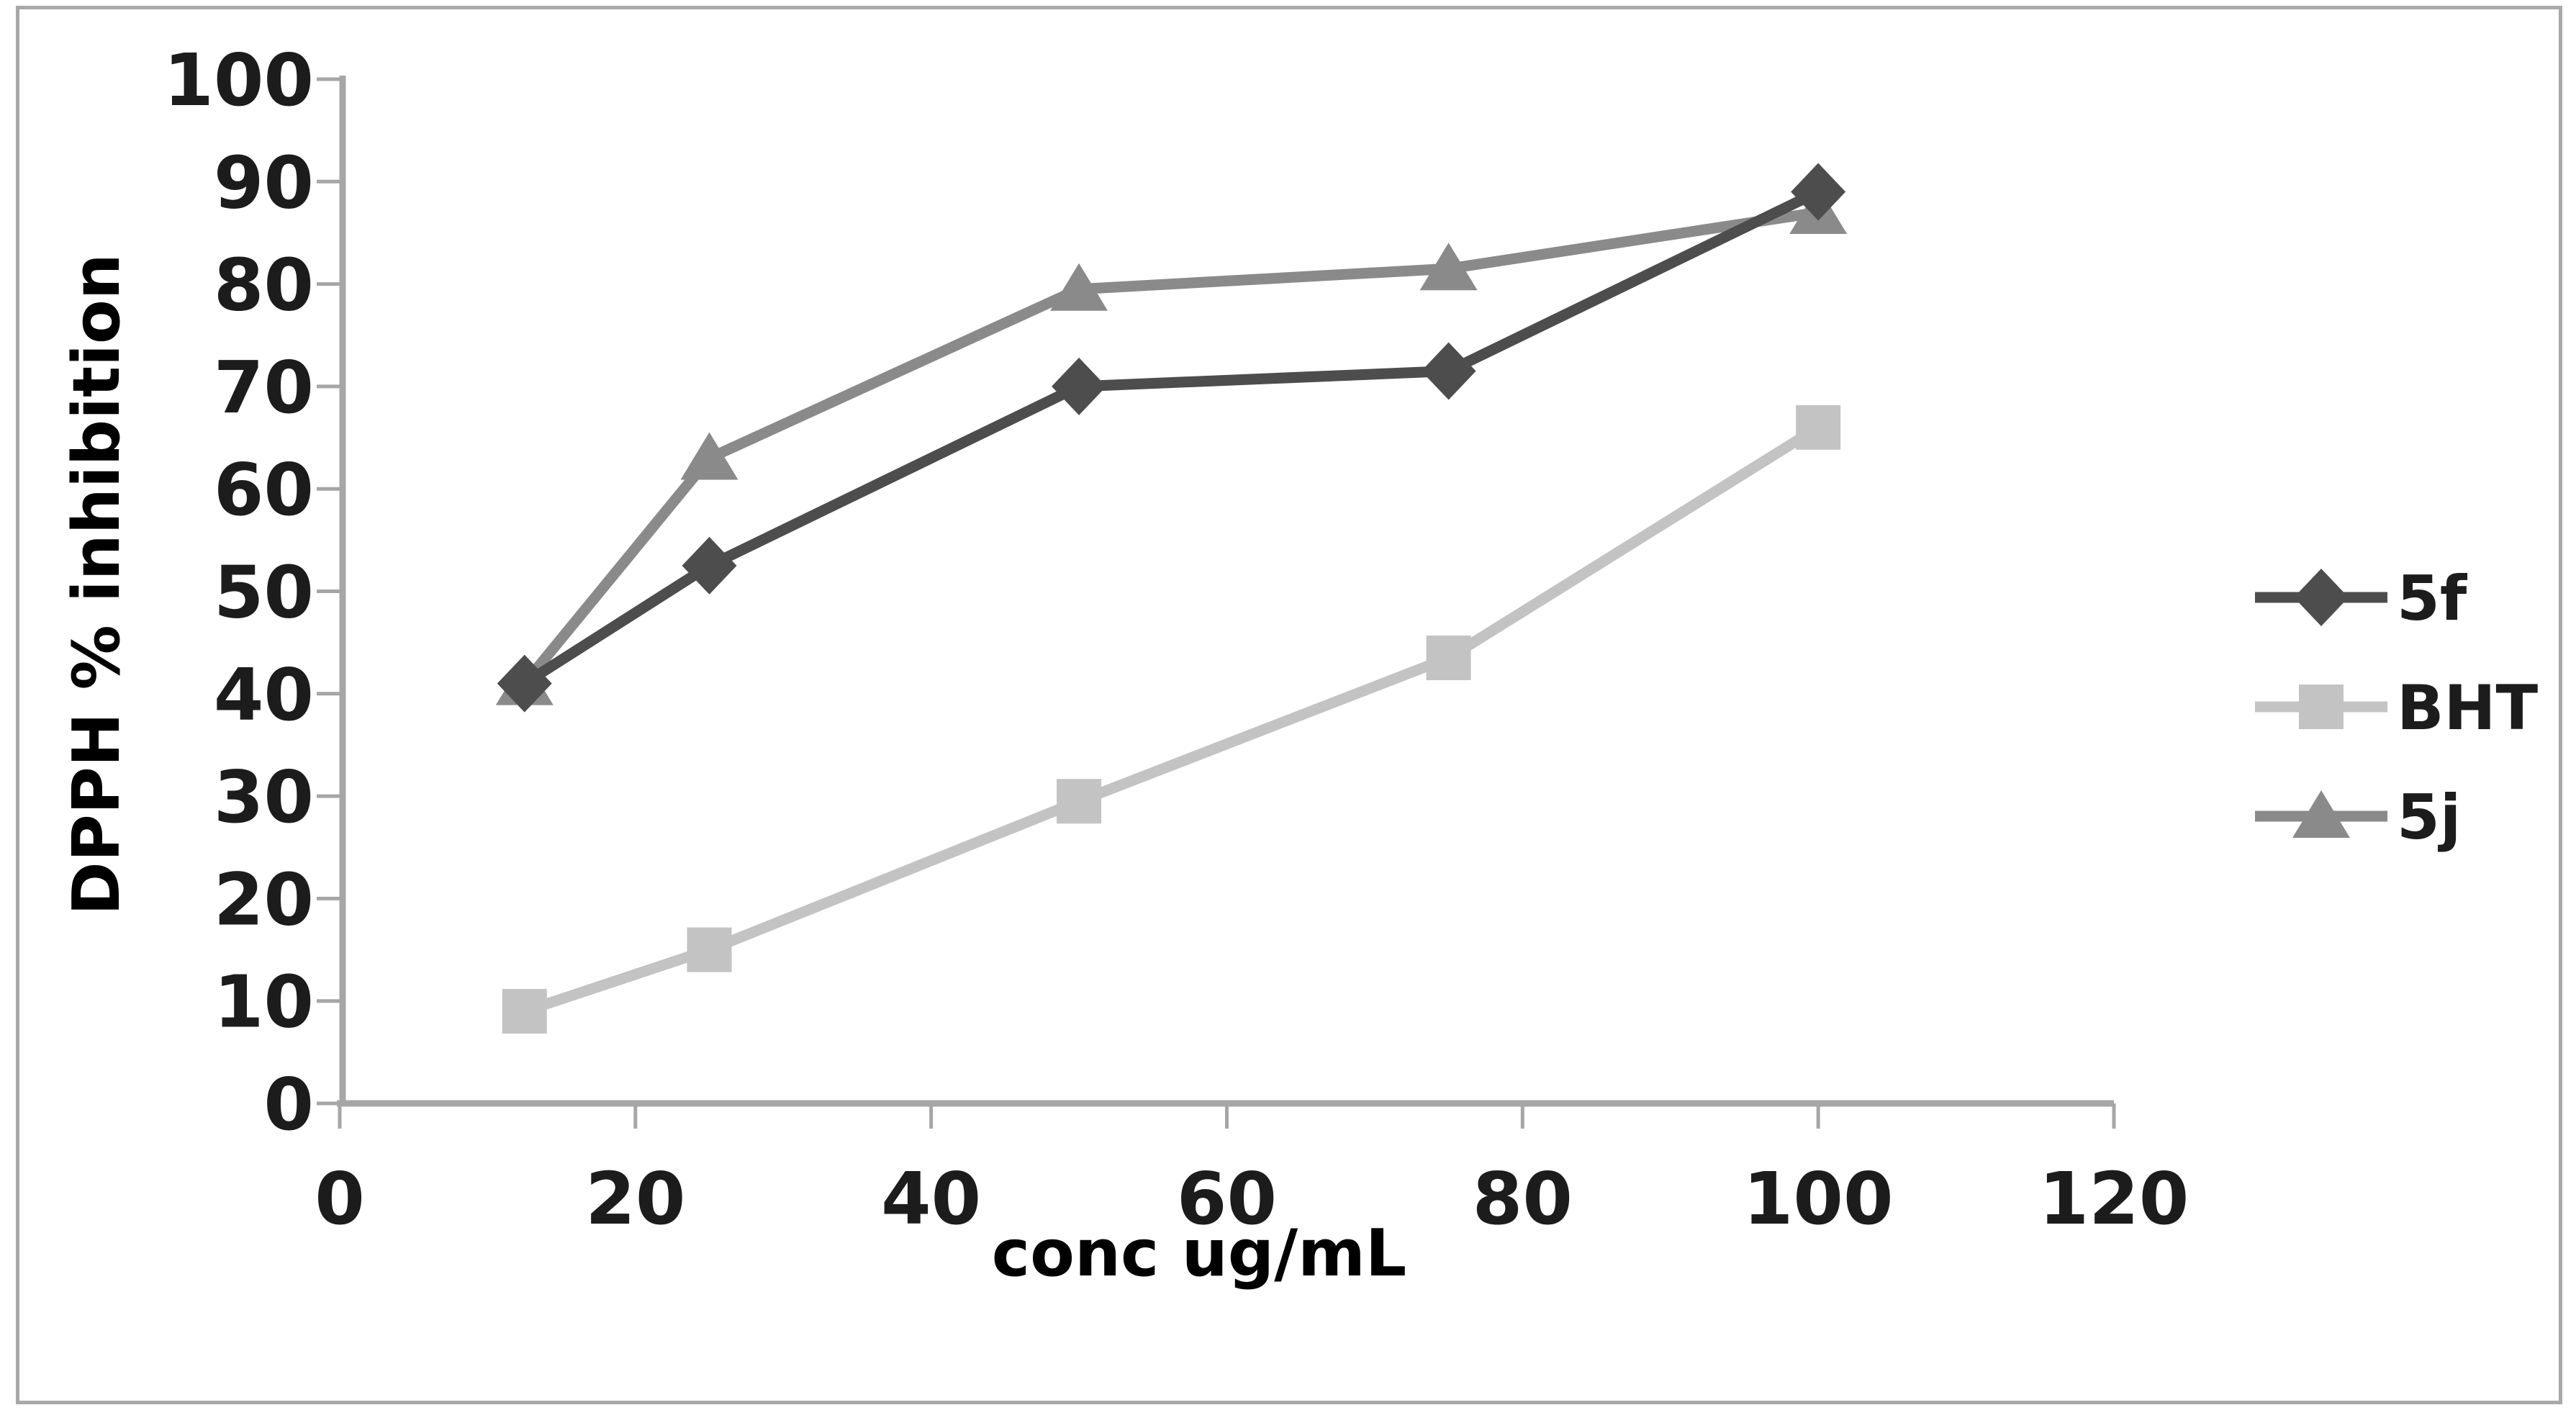 This screenshot has height=1423, width=2576. Describe the element at coordinates (264, 285) in the screenshot. I see `y-tick-label: 80` at that location.